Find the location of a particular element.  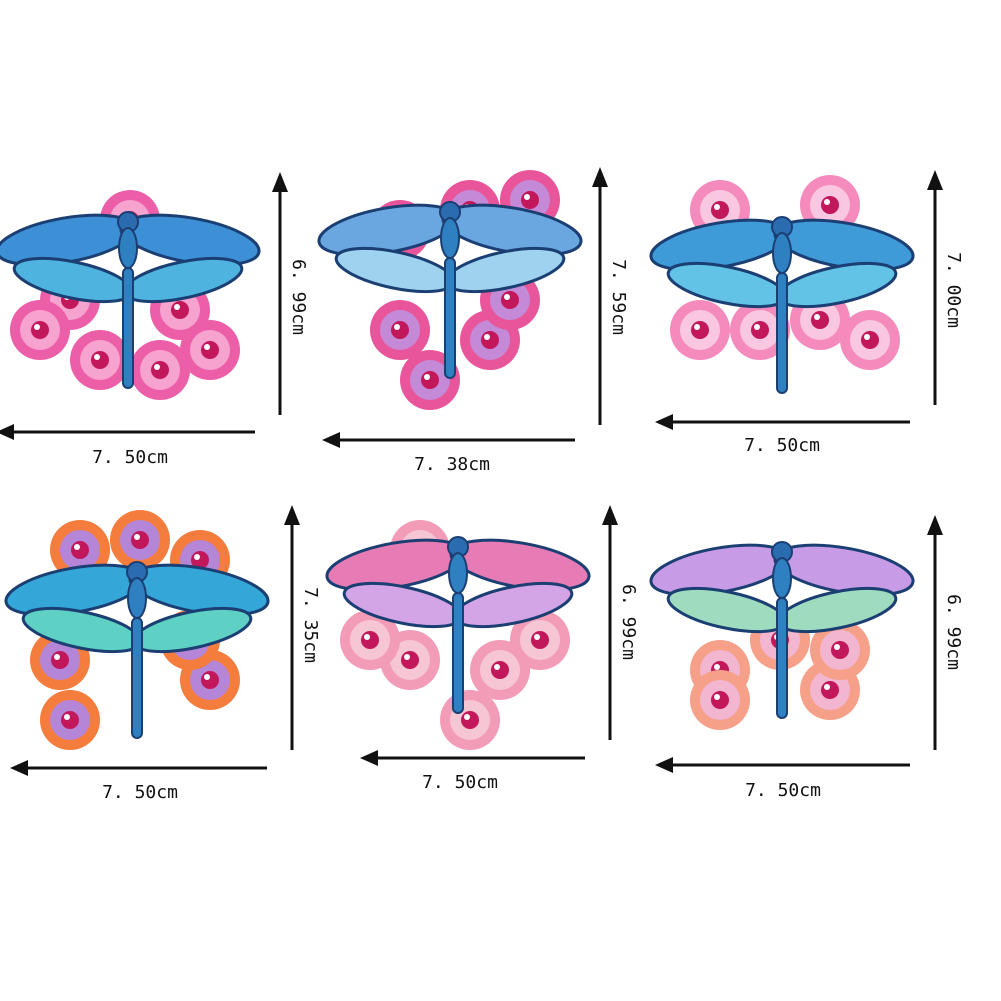

height-label: 7. 35cm is located at coordinates (310, 625).